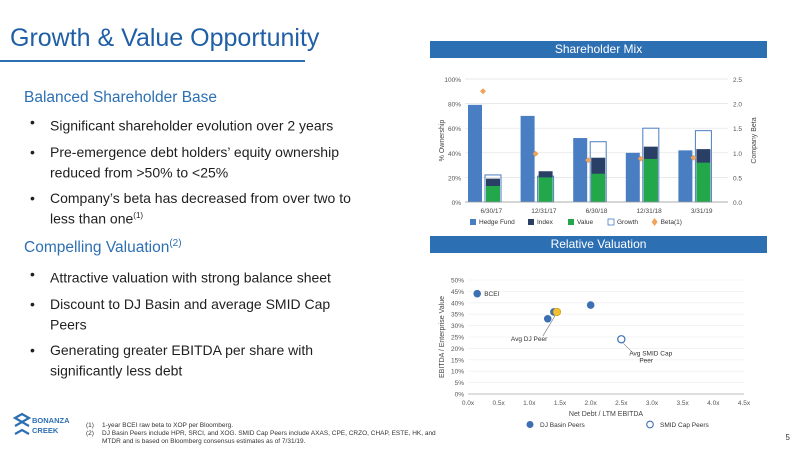  Describe the element at coordinates (460, 383) in the screenshot. I see `y-tick-label: 5%` at that location.